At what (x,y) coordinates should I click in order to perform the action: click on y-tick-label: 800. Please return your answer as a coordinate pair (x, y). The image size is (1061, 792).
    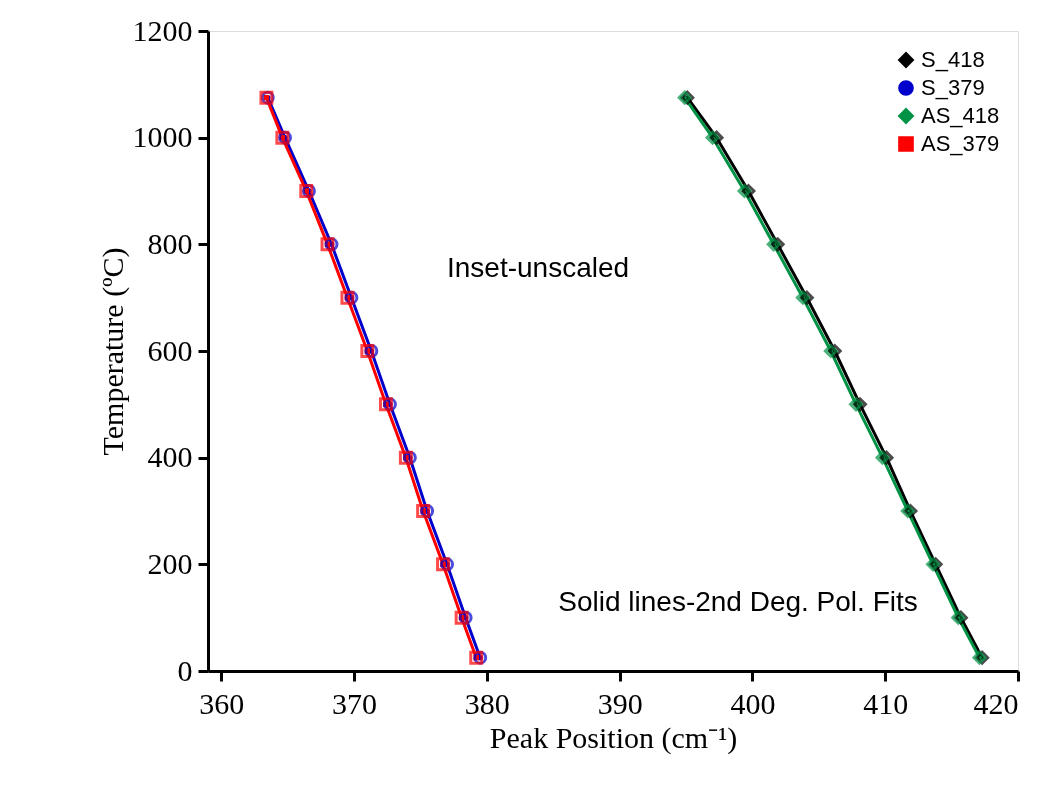
    Looking at the image, I should click on (170, 243).